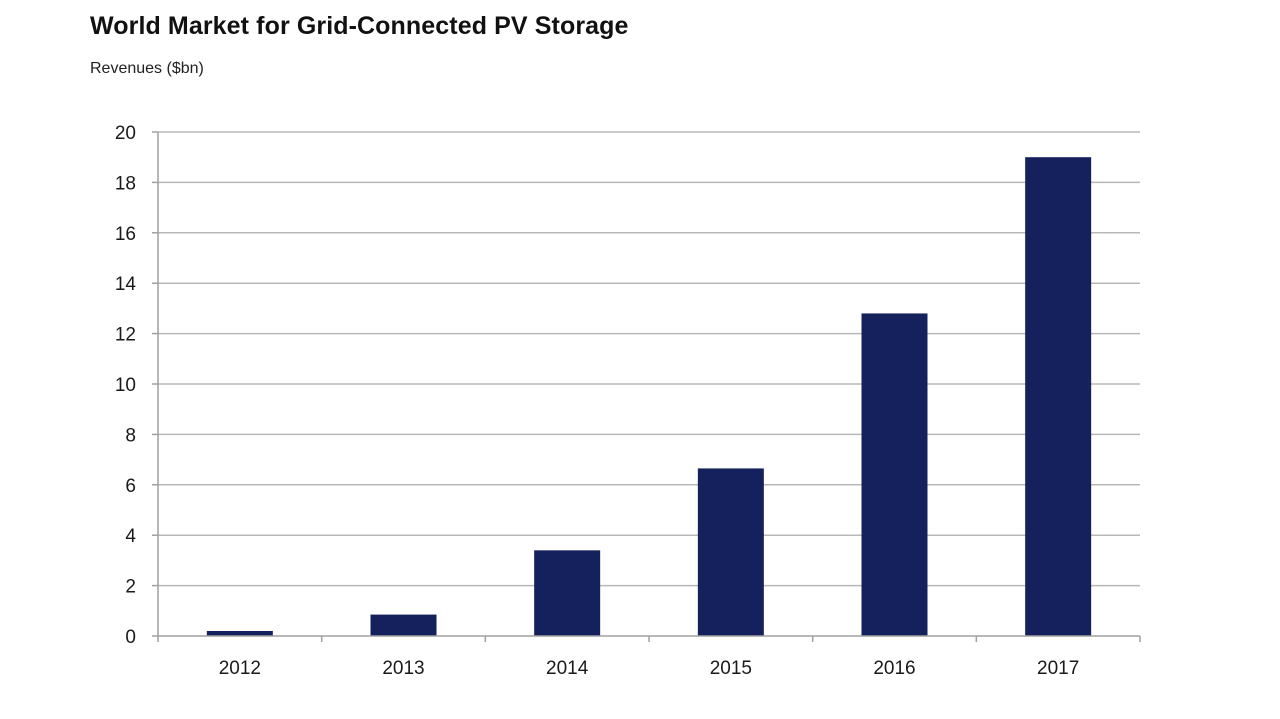 The height and width of the screenshot is (719, 1280). Describe the element at coordinates (130, 435) in the screenshot. I see `y-tick-label: 8` at that location.